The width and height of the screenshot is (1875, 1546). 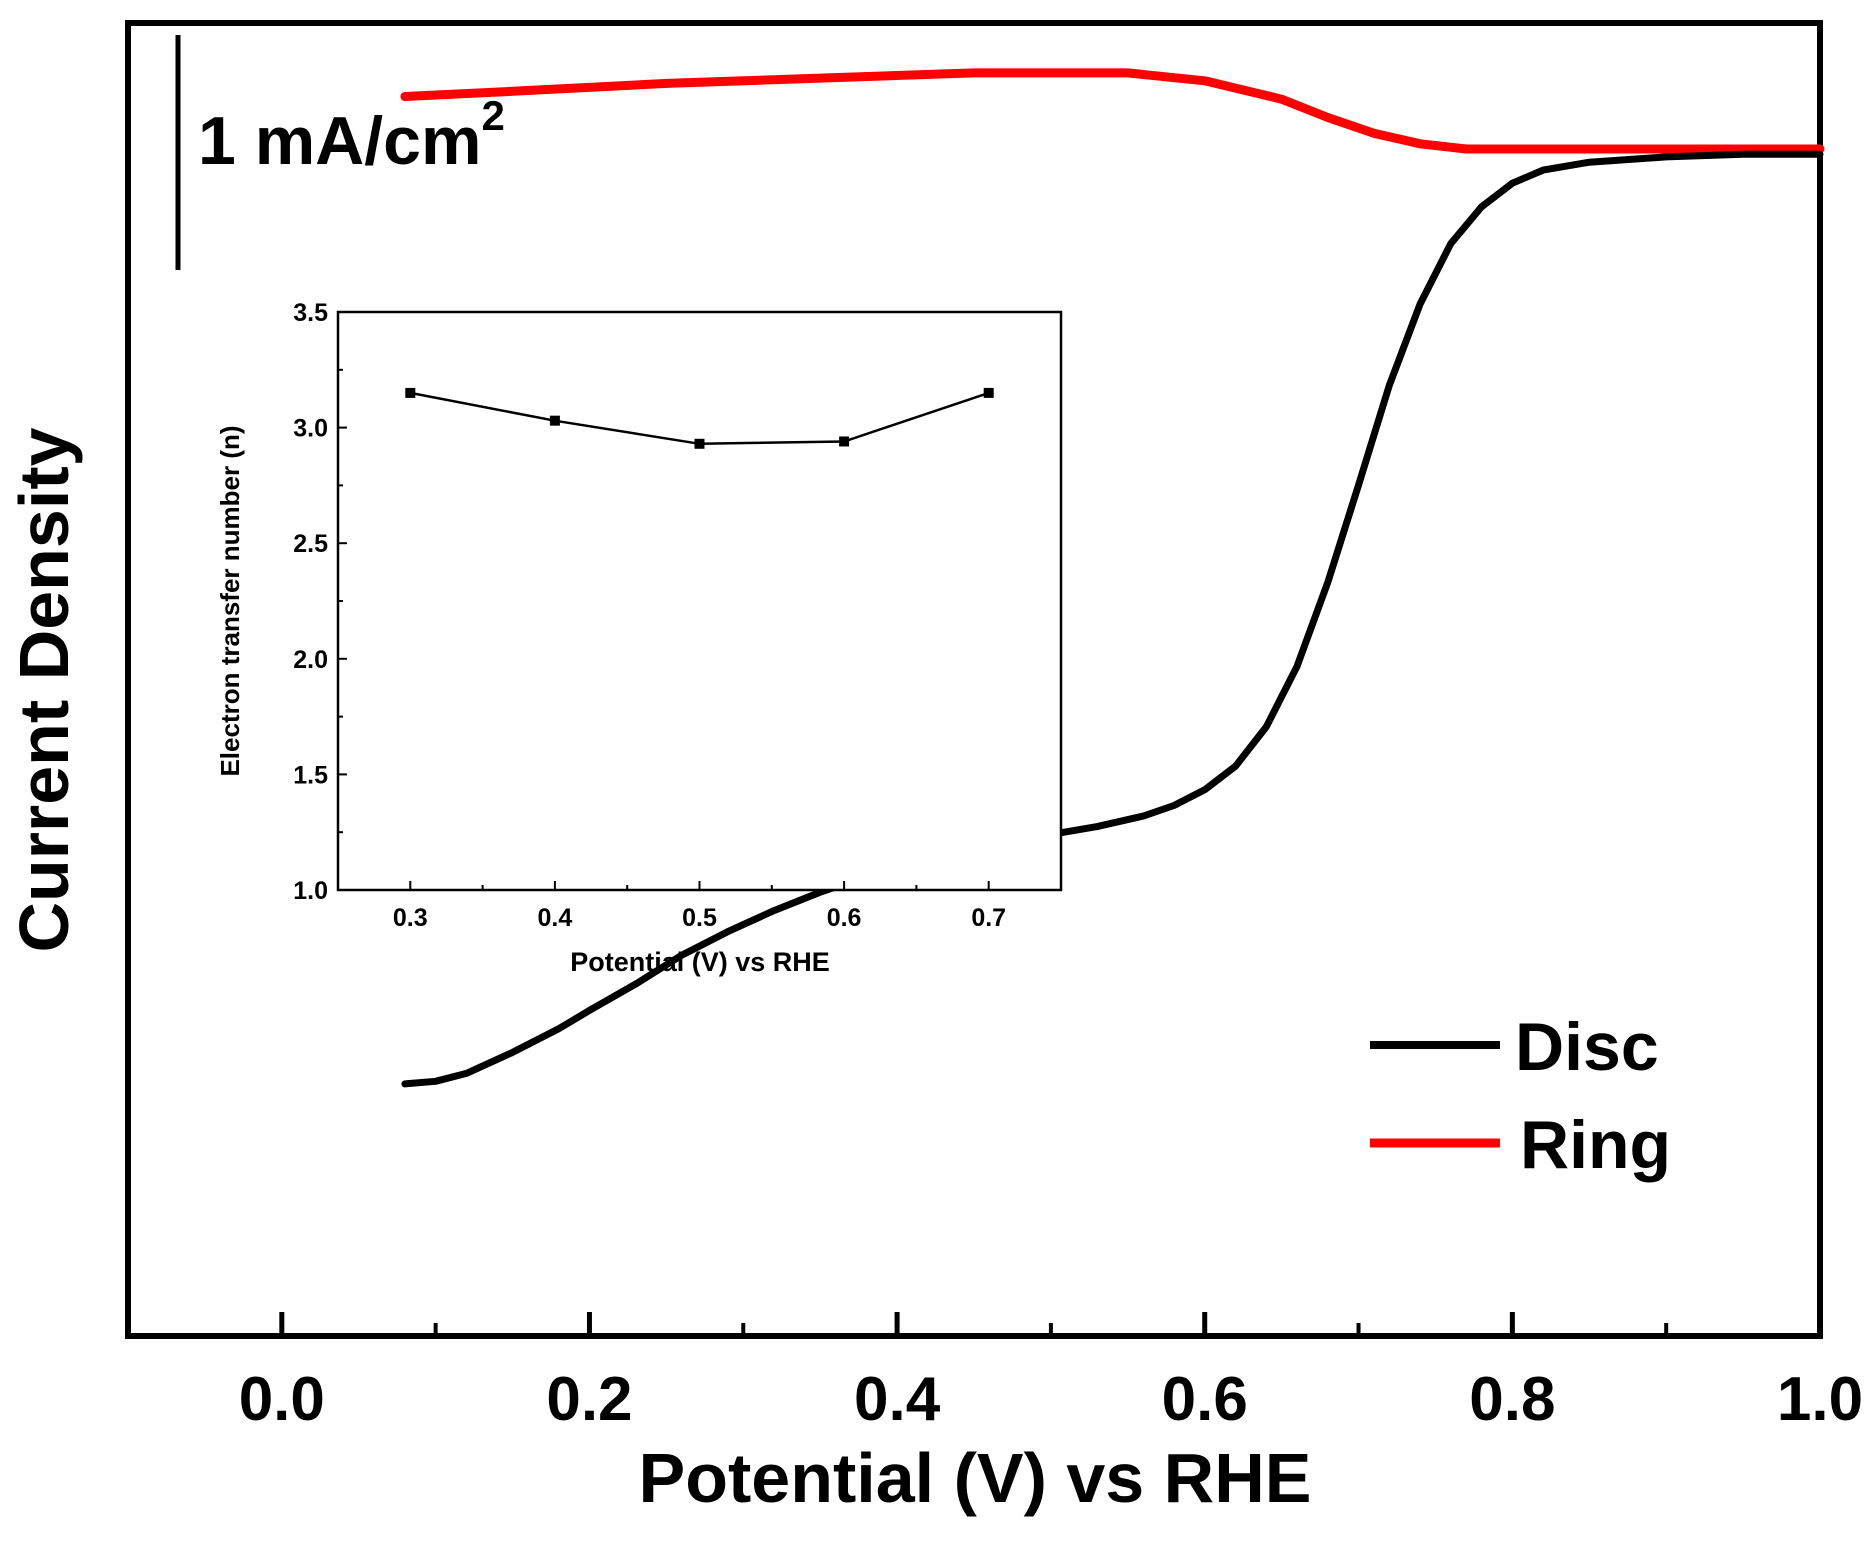 I want to click on inset-y-tick-label: 1.0, so click(x=310, y=891).